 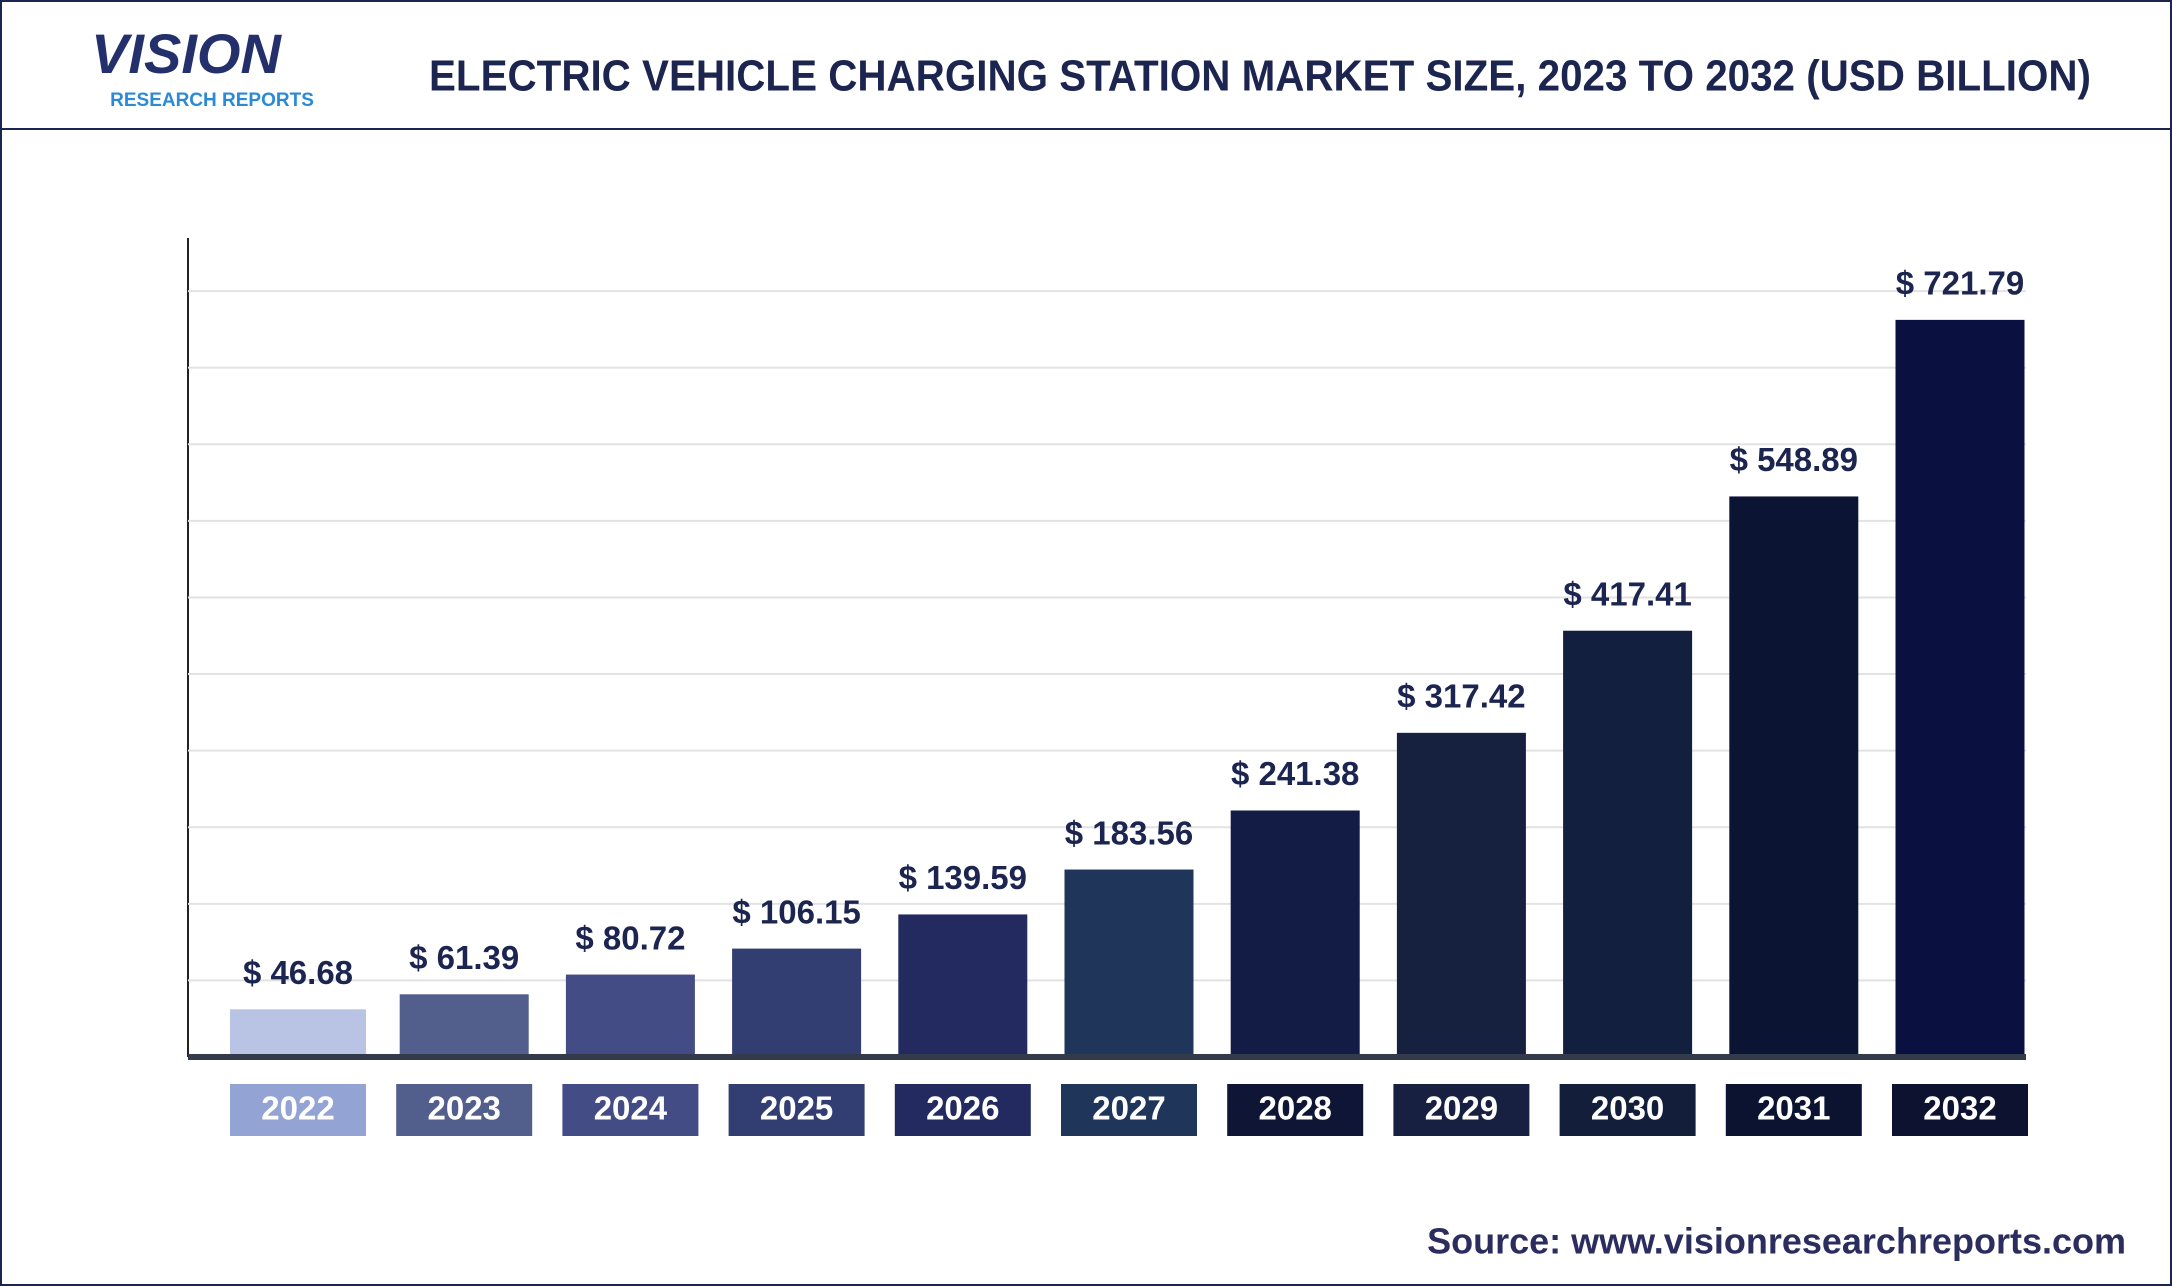 I want to click on x-tick-label: 2031, so click(x=1793, y=1108).